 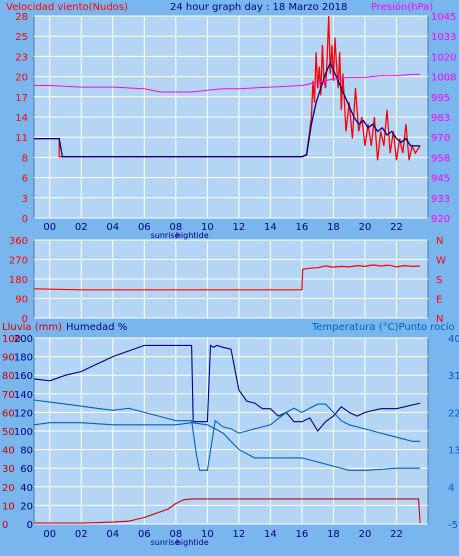 I want to click on series-temperatura, so click(x=227, y=435).